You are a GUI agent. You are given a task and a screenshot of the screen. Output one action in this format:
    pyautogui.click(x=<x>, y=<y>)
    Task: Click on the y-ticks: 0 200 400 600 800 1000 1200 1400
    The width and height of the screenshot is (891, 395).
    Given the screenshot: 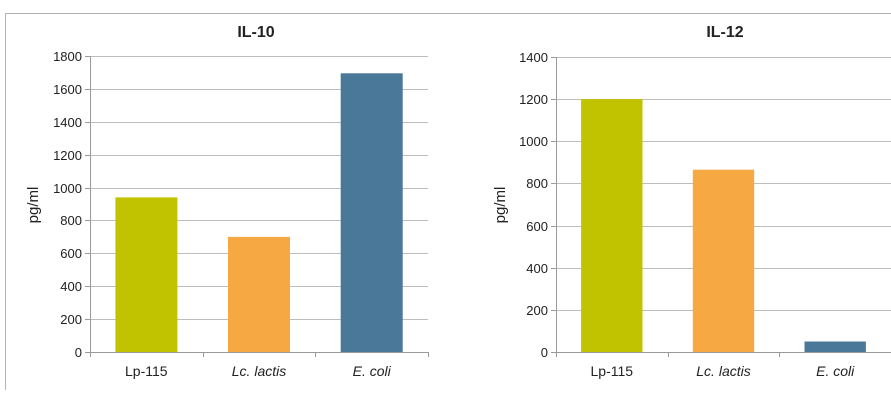 What is the action you would take?
    pyautogui.click(x=533, y=205)
    